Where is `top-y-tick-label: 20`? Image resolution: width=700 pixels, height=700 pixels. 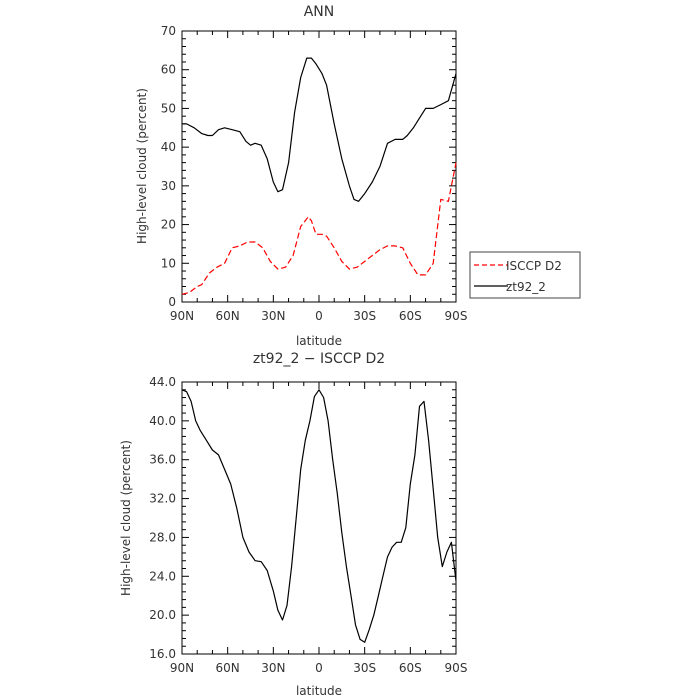
top-y-tick-label: 20 is located at coordinates (168, 225).